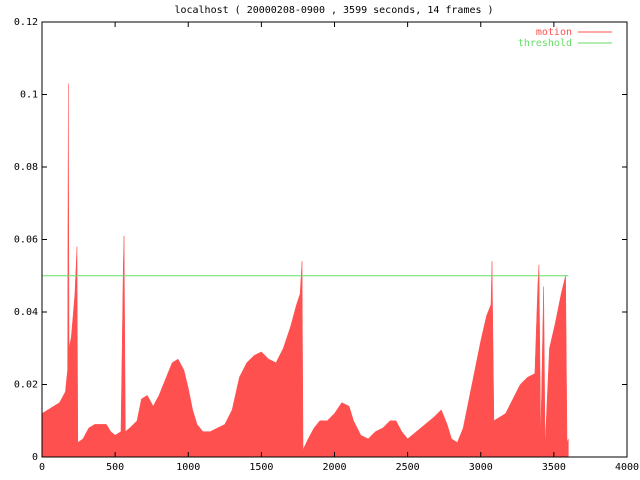  I want to click on x-tick-label: 1000, so click(188, 467).